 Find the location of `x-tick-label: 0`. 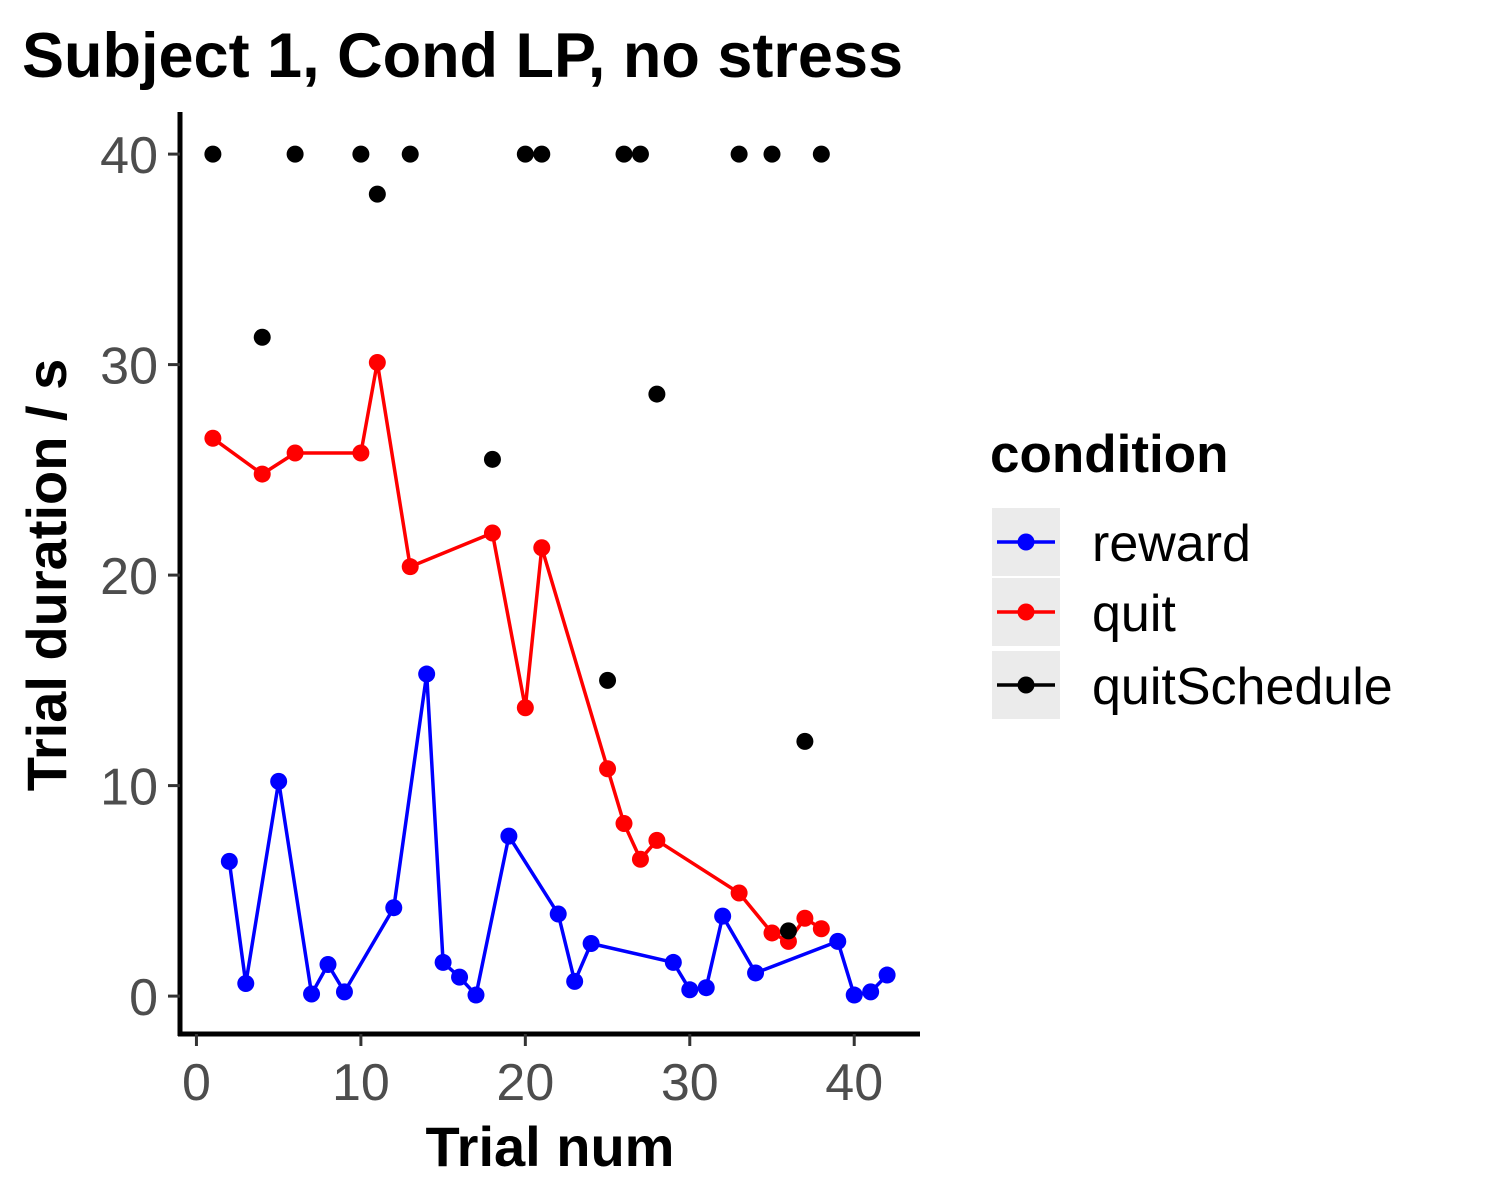

x-tick-label: 0 is located at coordinates (196, 1083).